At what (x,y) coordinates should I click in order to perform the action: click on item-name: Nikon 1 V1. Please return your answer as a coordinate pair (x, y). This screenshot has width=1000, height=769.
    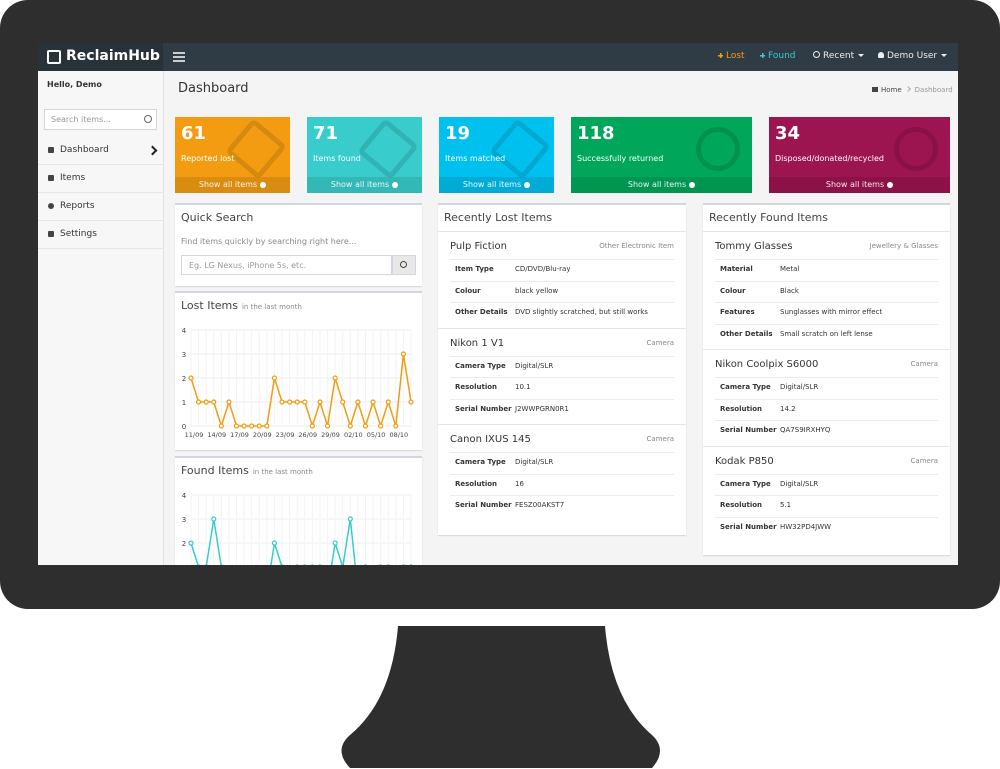
    Looking at the image, I should click on (477, 343).